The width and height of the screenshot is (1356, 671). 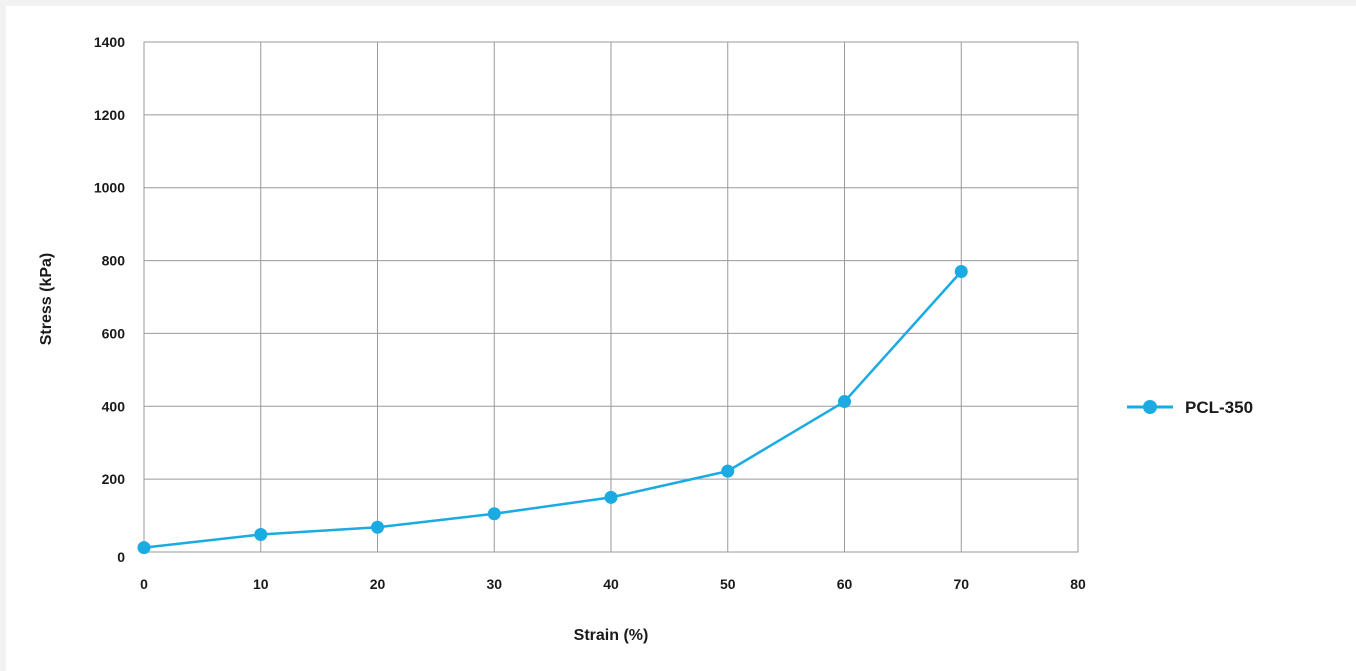 What do you see at coordinates (109, 299) in the screenshot?
I see `y-axis-ticks: 0 200 400 600 800 1000 1200 1400` at bounding box center [109, 299].